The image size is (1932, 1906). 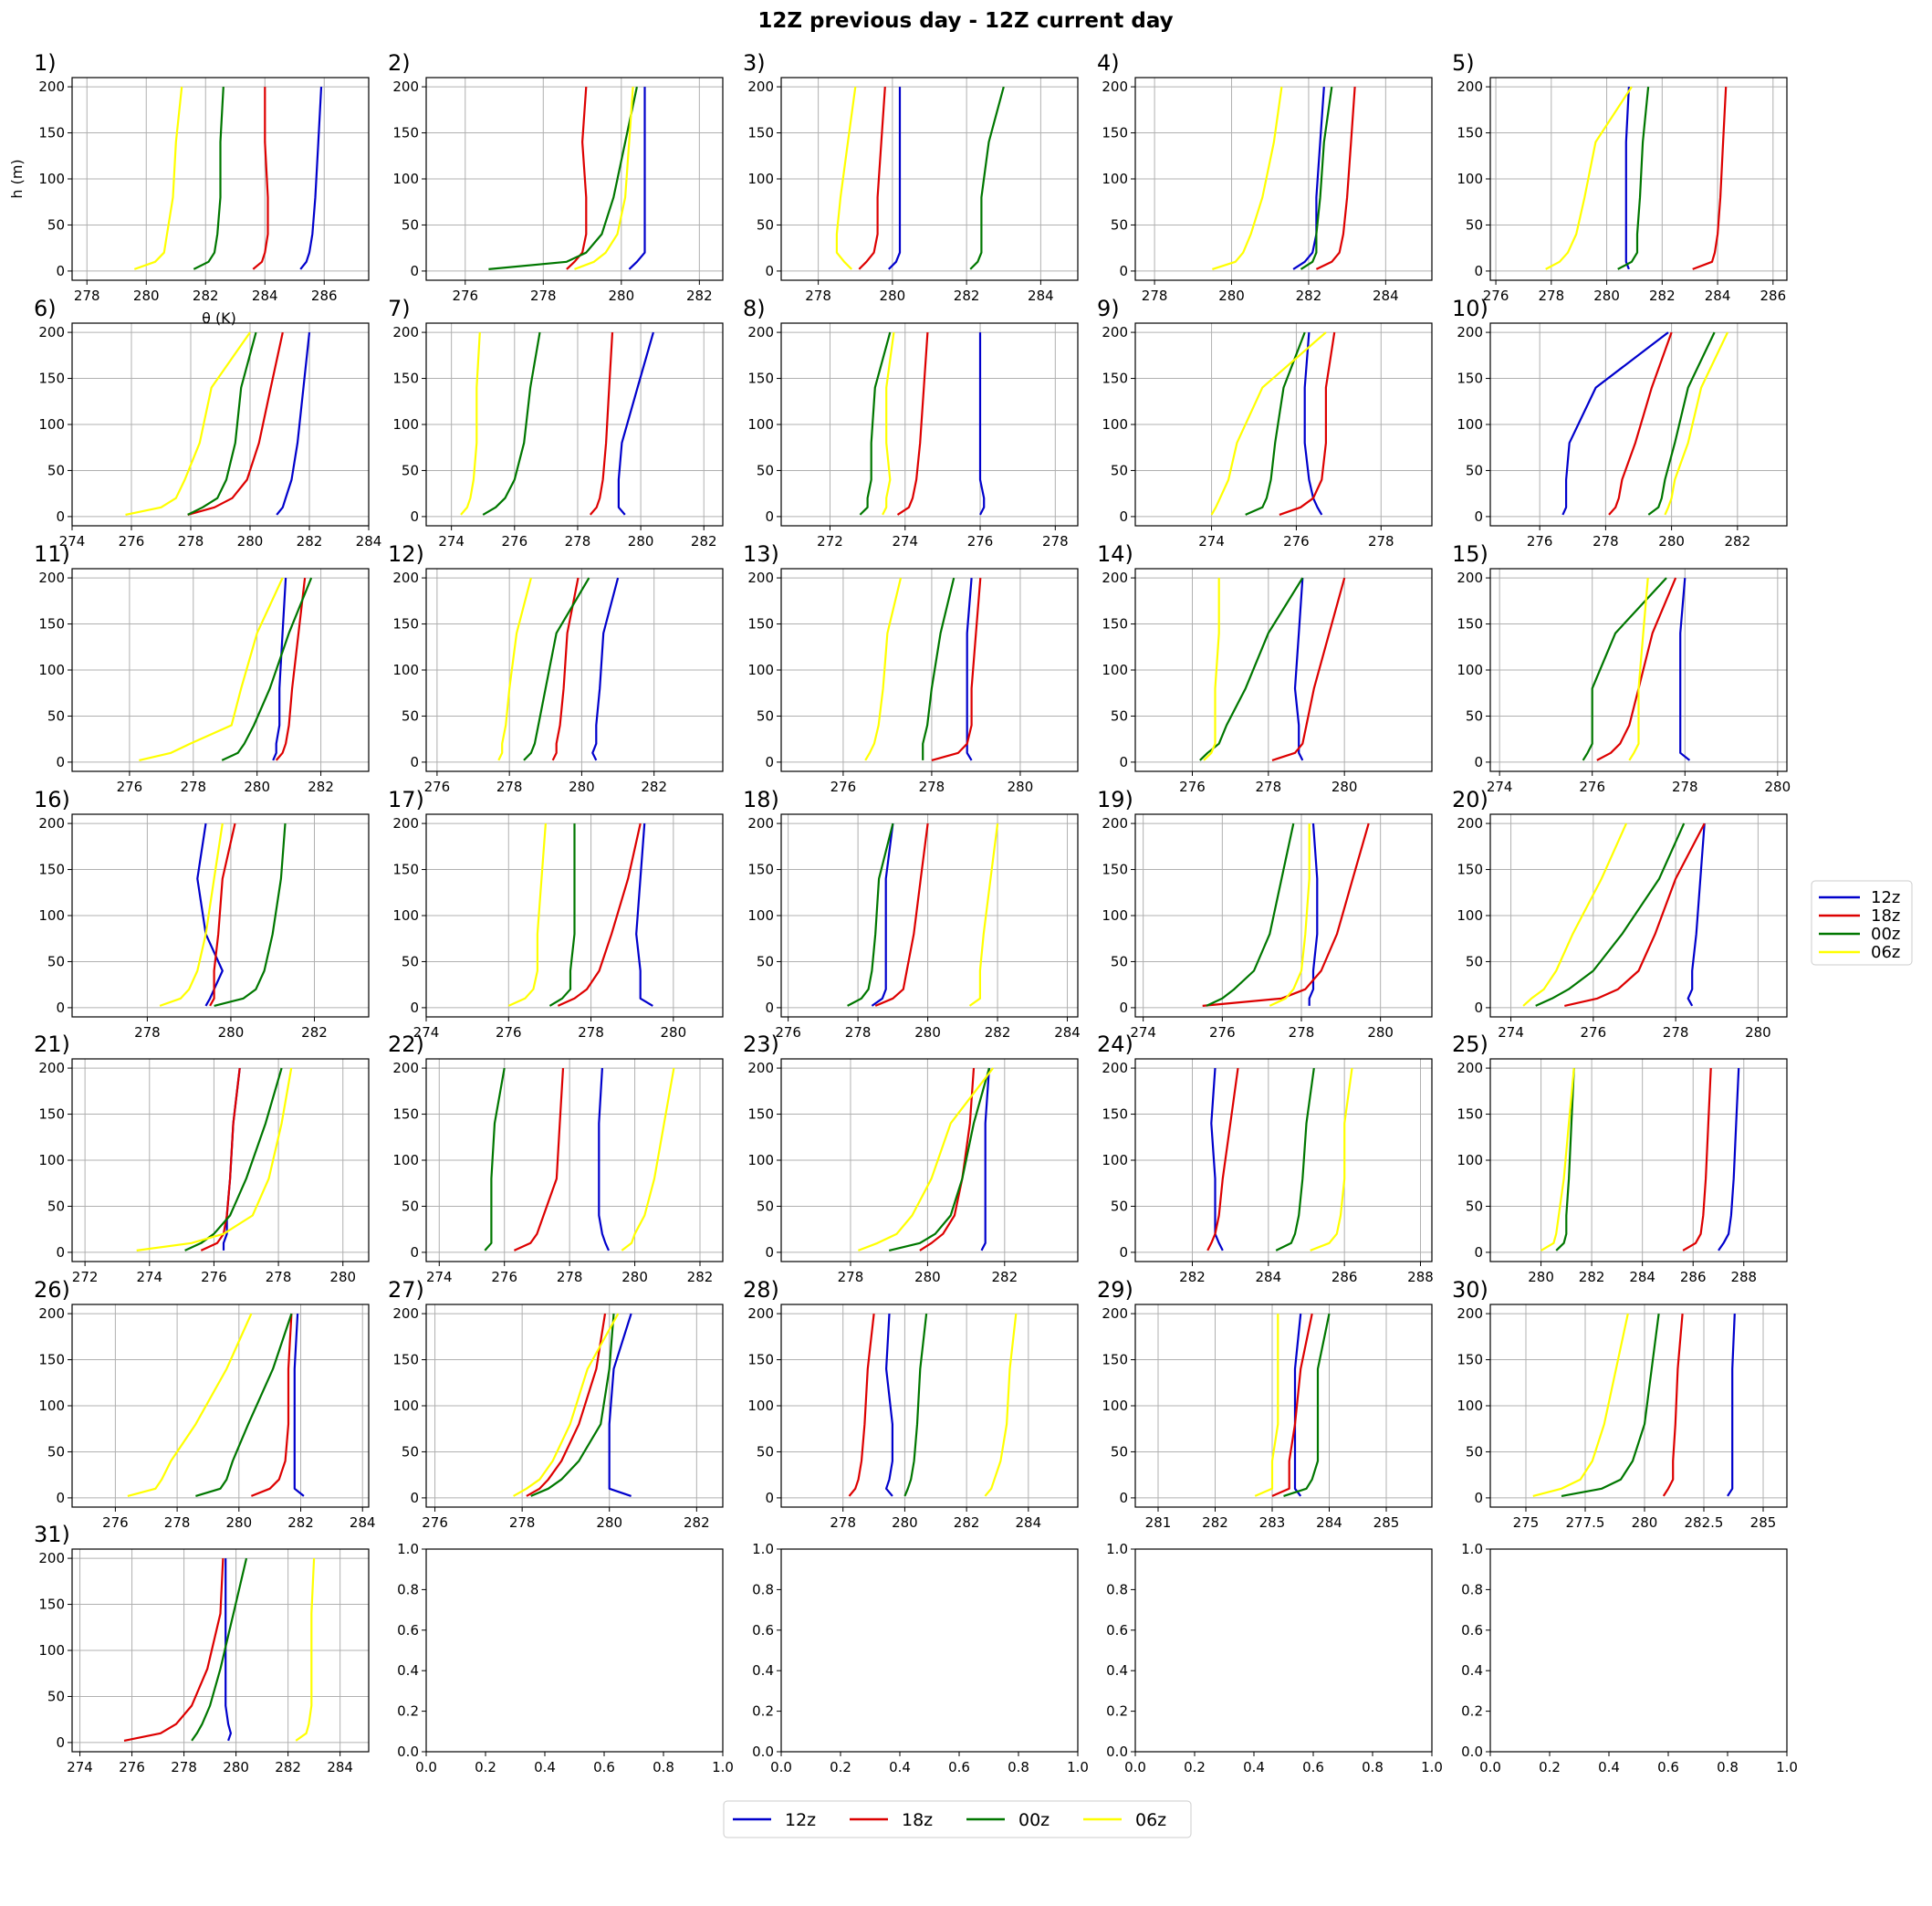 What do you see at coordinates (406, 1044) in the screenshot?
I see `panel-label: 22)` at bounding box center [406, 1044].